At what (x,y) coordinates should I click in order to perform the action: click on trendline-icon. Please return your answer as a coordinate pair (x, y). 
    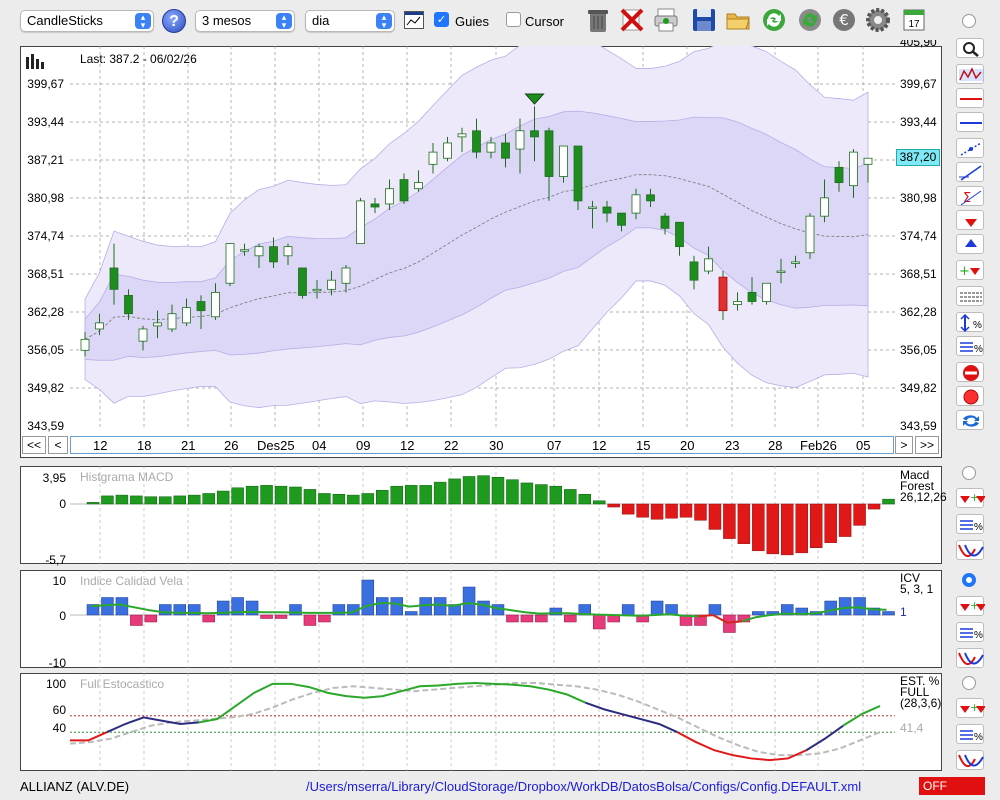
    Looking at the image, I should click on (970, 172).